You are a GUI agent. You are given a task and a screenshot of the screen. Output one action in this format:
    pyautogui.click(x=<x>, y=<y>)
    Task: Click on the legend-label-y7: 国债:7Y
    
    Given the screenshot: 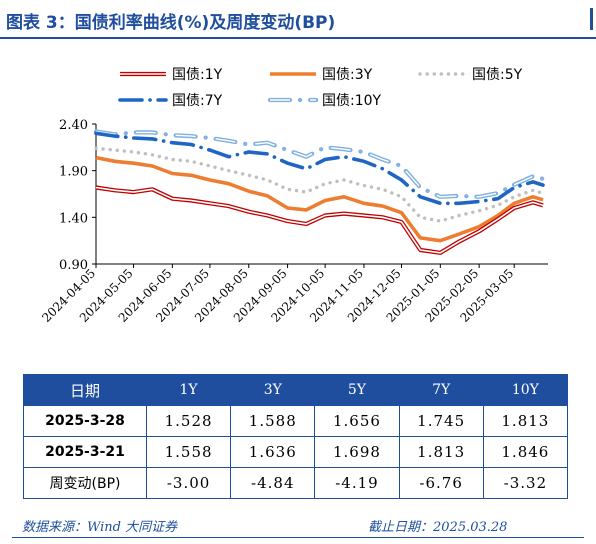 What is the action you would take?
    pyautogui.click(x=197, y=101)
    